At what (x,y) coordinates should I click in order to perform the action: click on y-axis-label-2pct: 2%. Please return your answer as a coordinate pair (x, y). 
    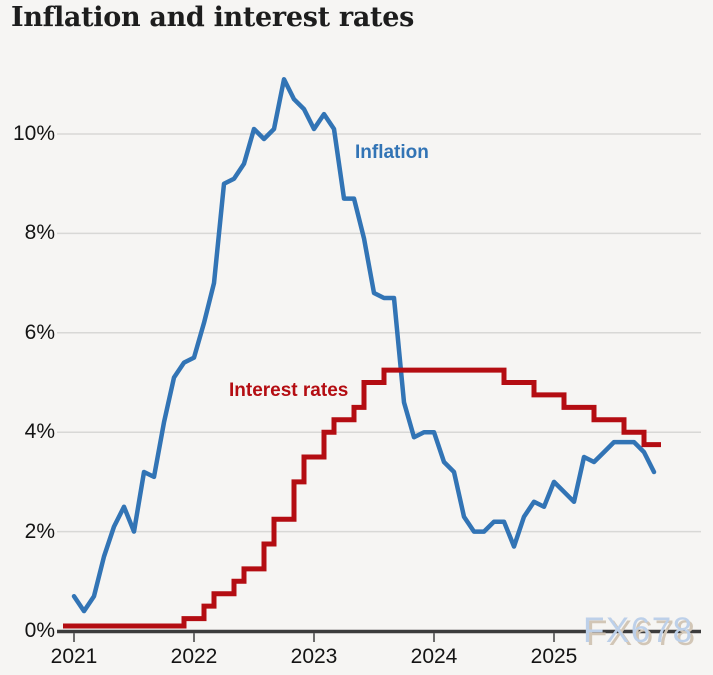
    Looking at the image, I should click on (39, 531).